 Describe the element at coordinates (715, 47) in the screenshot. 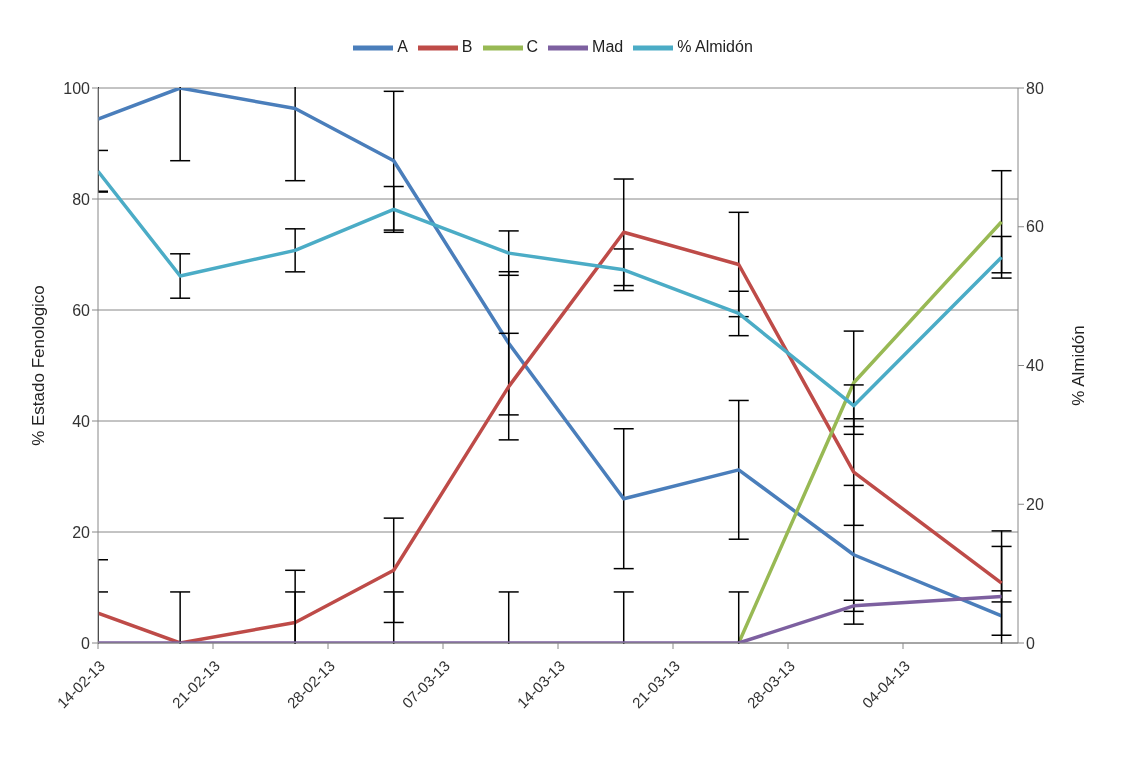

I see `legend-label: % Almidón` at that location.